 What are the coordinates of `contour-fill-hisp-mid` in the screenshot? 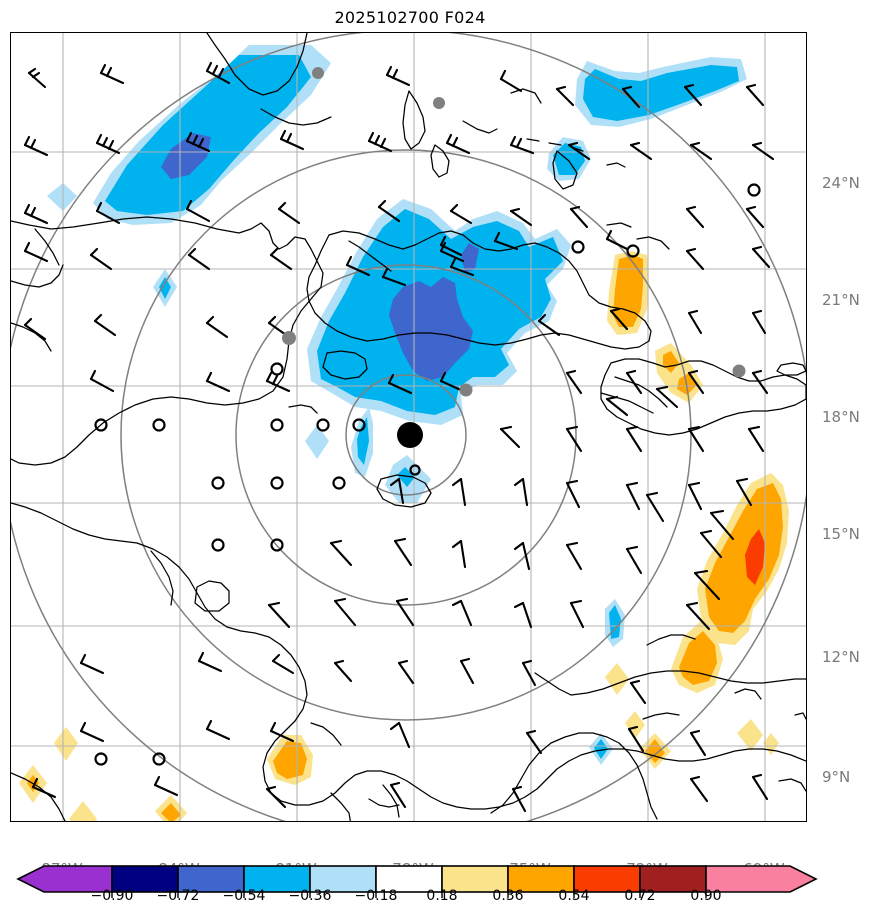 It's located at (671, 362).